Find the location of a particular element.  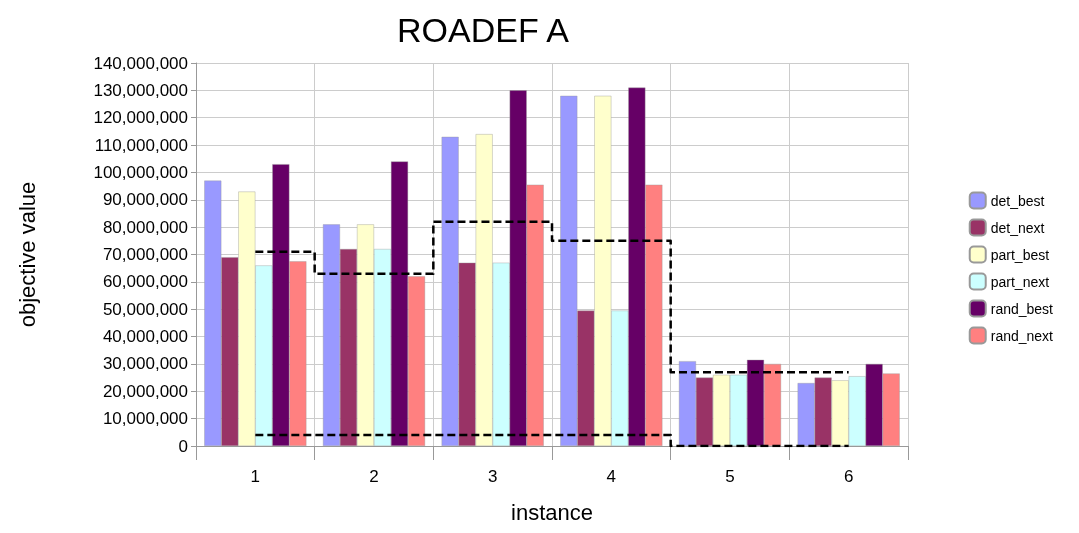

legend-label: rand_best is located at coordinates (1022, 308).